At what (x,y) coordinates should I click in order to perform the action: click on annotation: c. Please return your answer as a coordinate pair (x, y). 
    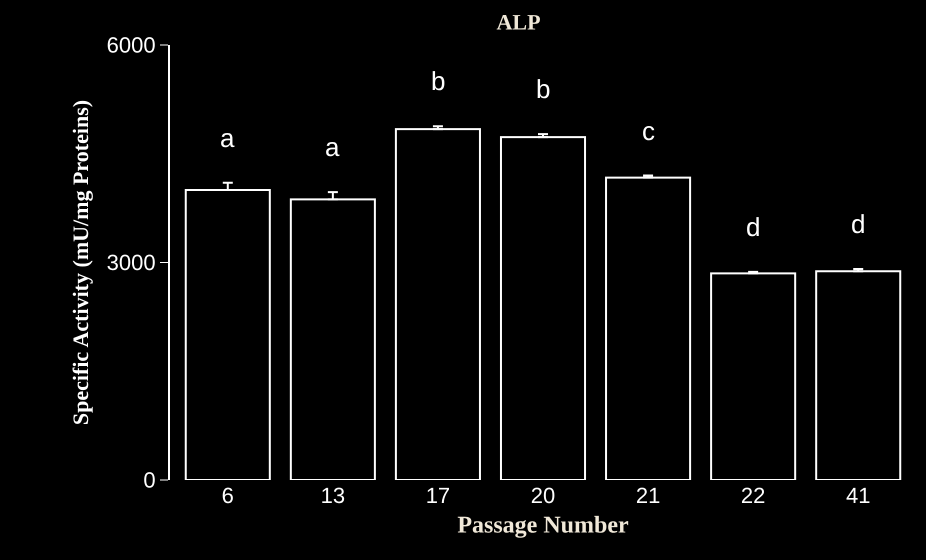
    Looking at the image, I should click on (648, 131).